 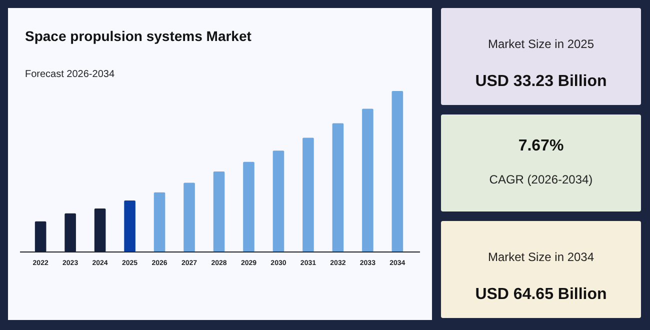 What do you see at coordinates (138, 36) in the screenshot?
I see `chart-title: Space propulsion systems Market` at bounding box center [138, 36].